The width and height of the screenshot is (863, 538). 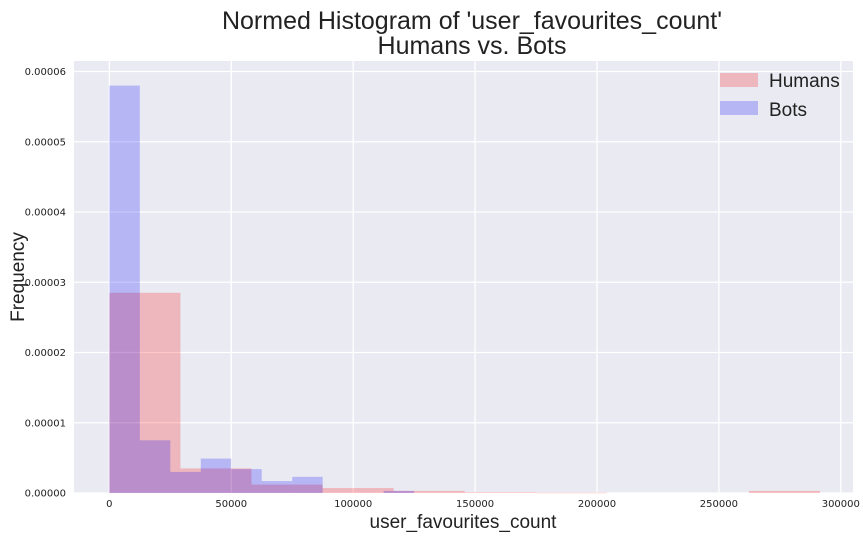 I want to click on x-tick-label: 200000, so click(x=597, y=504).